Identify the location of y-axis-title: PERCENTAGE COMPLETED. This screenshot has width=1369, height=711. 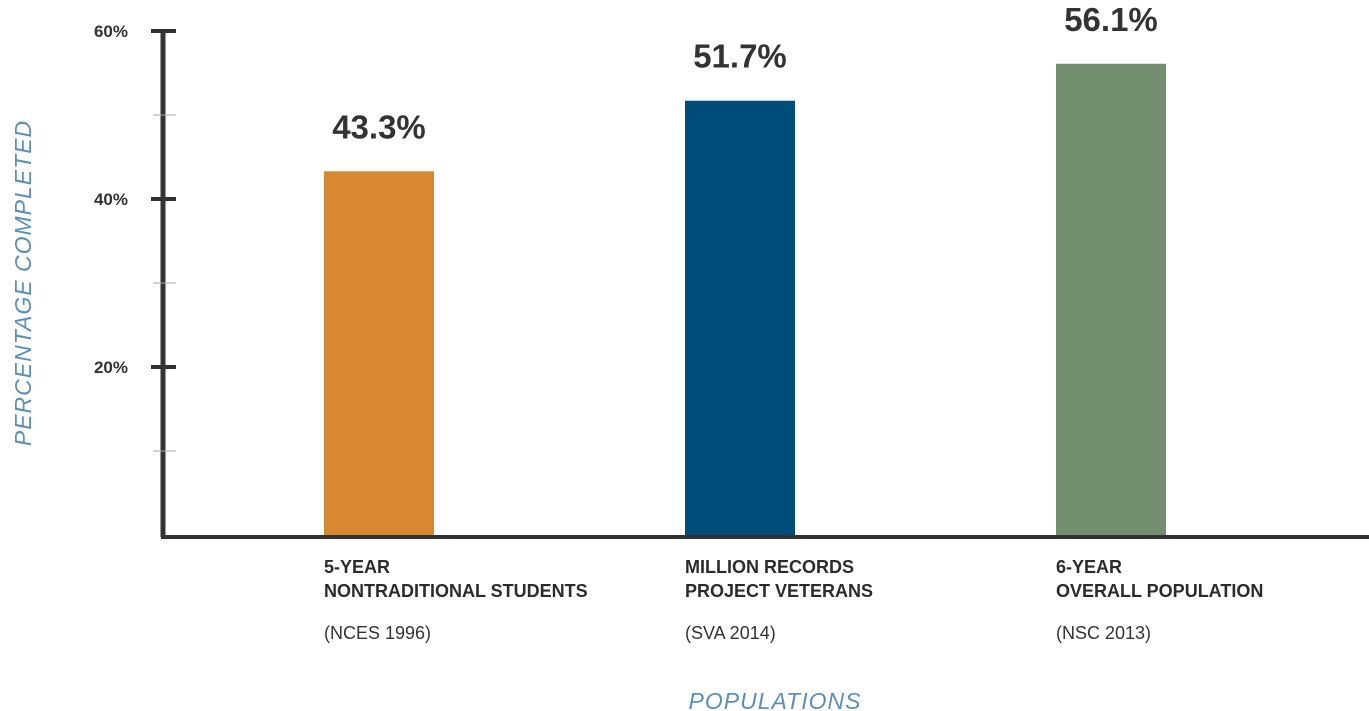
(23, 283).